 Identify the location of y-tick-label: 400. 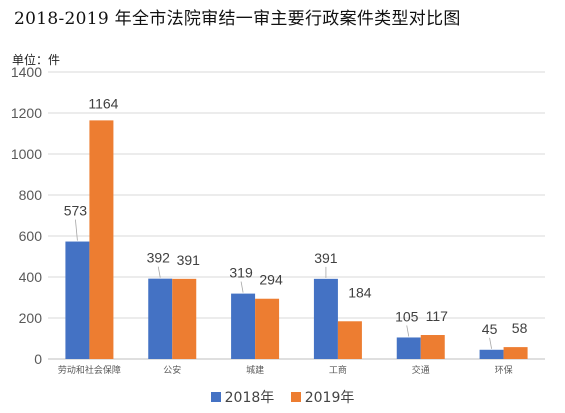
(31, 277).